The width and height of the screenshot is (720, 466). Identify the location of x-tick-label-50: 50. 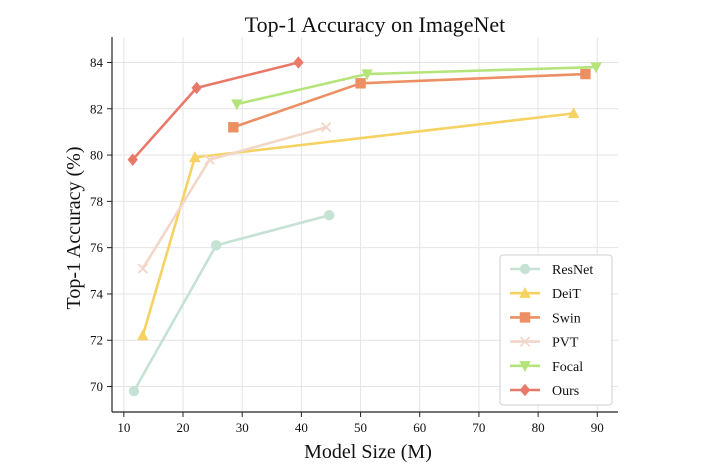
(360, 427).